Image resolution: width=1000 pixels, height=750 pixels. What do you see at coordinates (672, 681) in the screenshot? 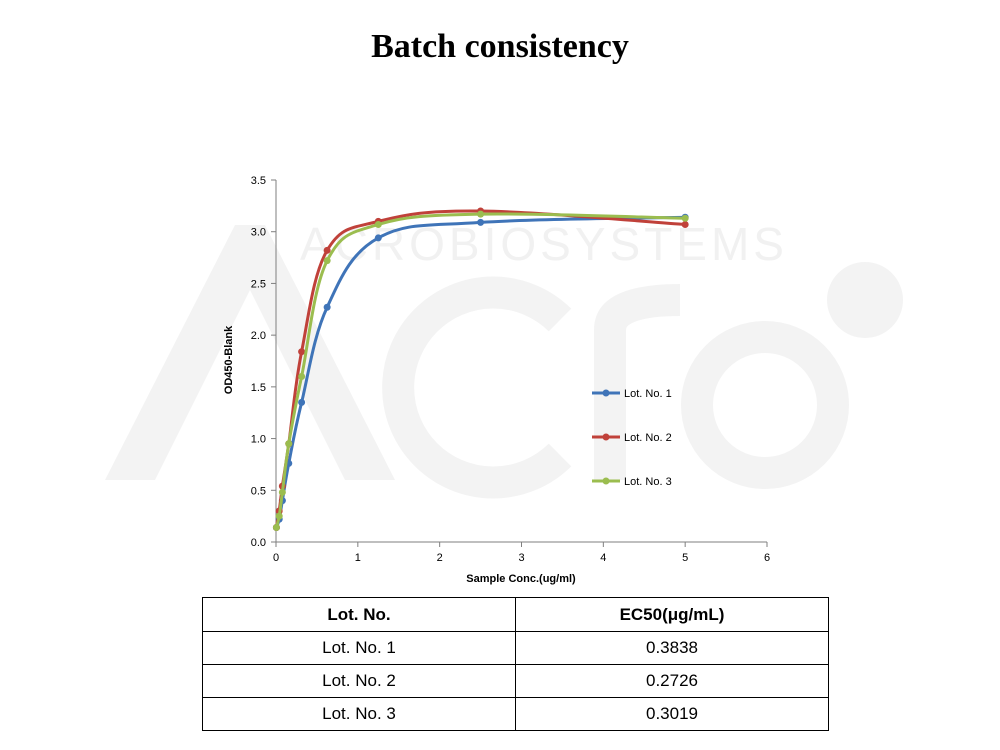
I see `ec50-cell: 0.2726` at bounding box center [672, 681].